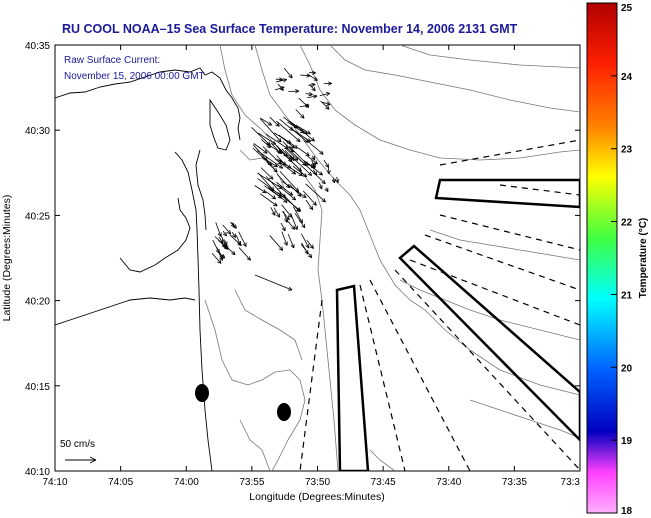  I want to click on x-tick-label: 73:45, so click(383, 482).